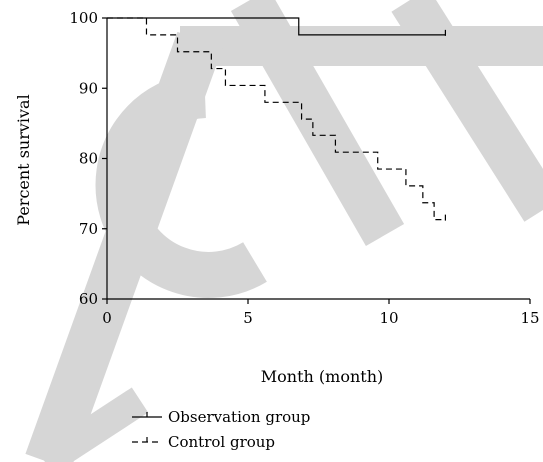 The image size is (543, 462). Describe the element at coordinates (88, 88) in the screenshot. I see `y-tick-label: 90` at that location.